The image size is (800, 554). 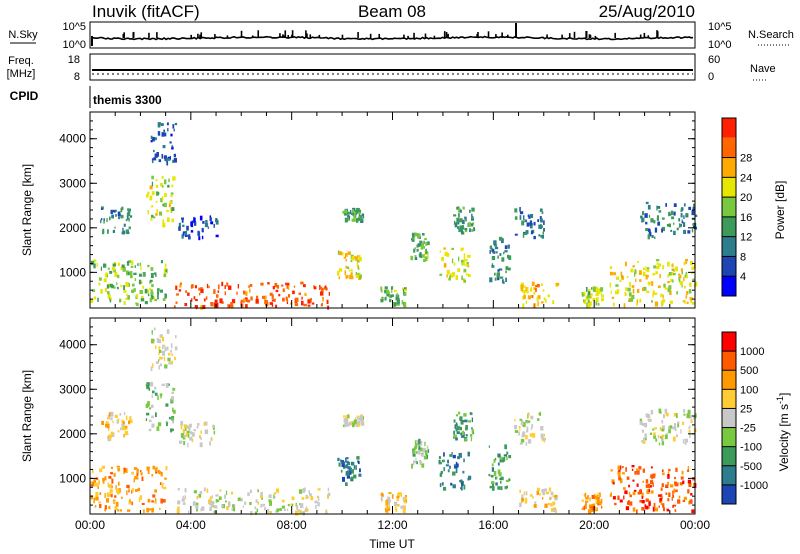 I want to click on cpid-value: themis 3300, so click(x=127, y=100).